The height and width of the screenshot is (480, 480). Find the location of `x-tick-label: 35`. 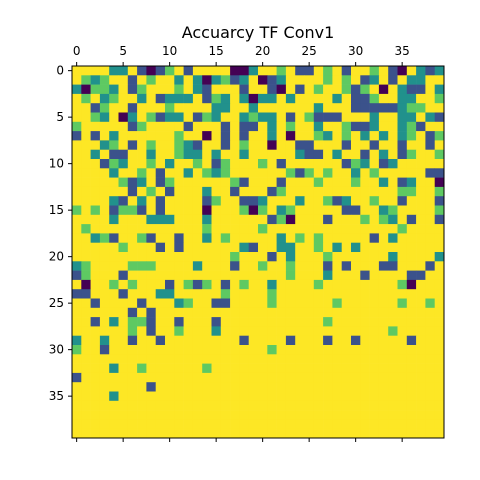

x-tick-label: 35 is located at coordinates (402, 51).